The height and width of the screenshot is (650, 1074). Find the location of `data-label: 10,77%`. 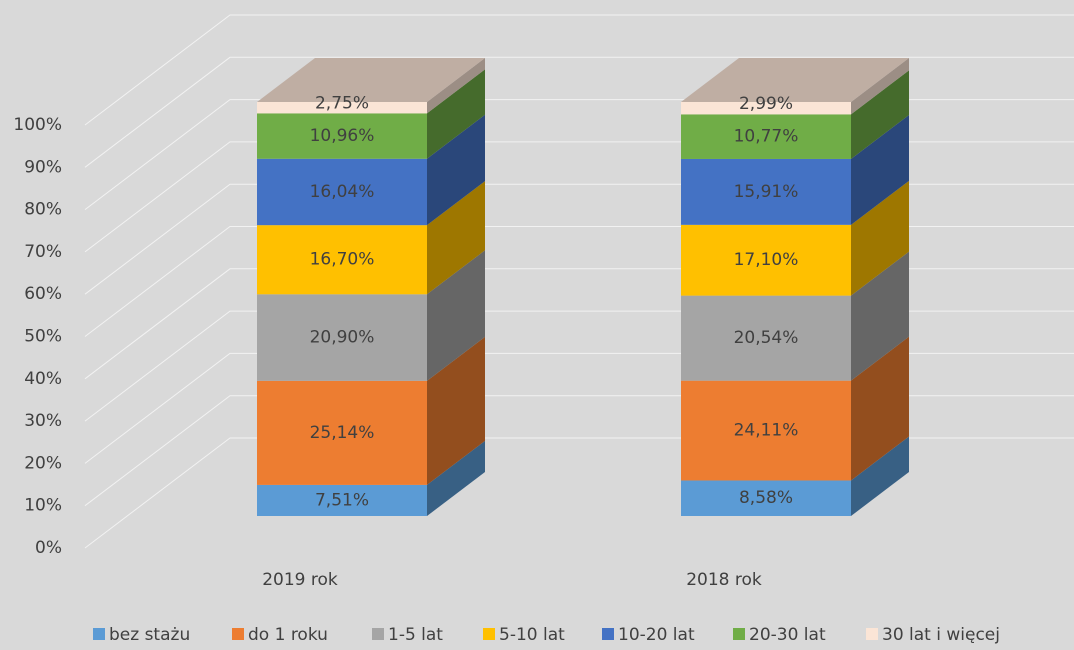

data-label: 10,77% is located at coordinates (766, 137).